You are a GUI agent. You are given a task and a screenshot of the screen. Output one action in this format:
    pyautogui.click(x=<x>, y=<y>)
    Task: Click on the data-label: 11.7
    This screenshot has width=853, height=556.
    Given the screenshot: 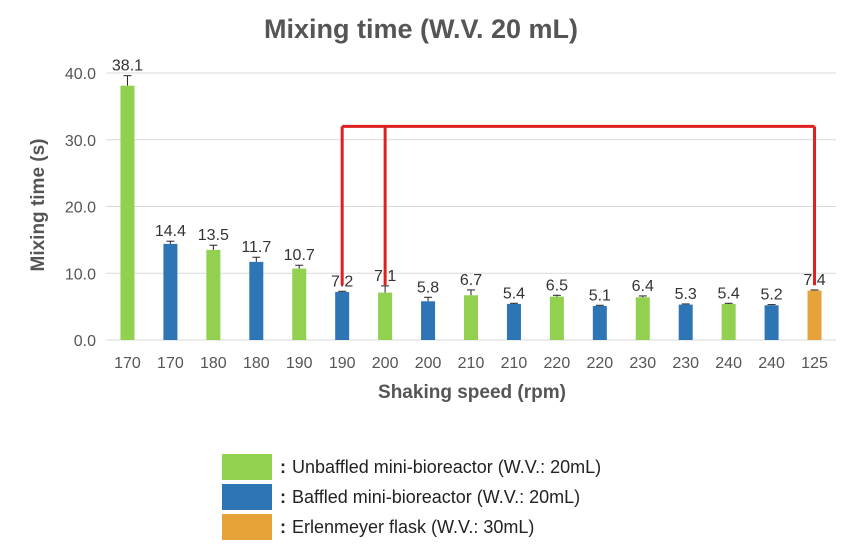 What is the action you would take?
    pyautogui.click(x=256, y=247)
    